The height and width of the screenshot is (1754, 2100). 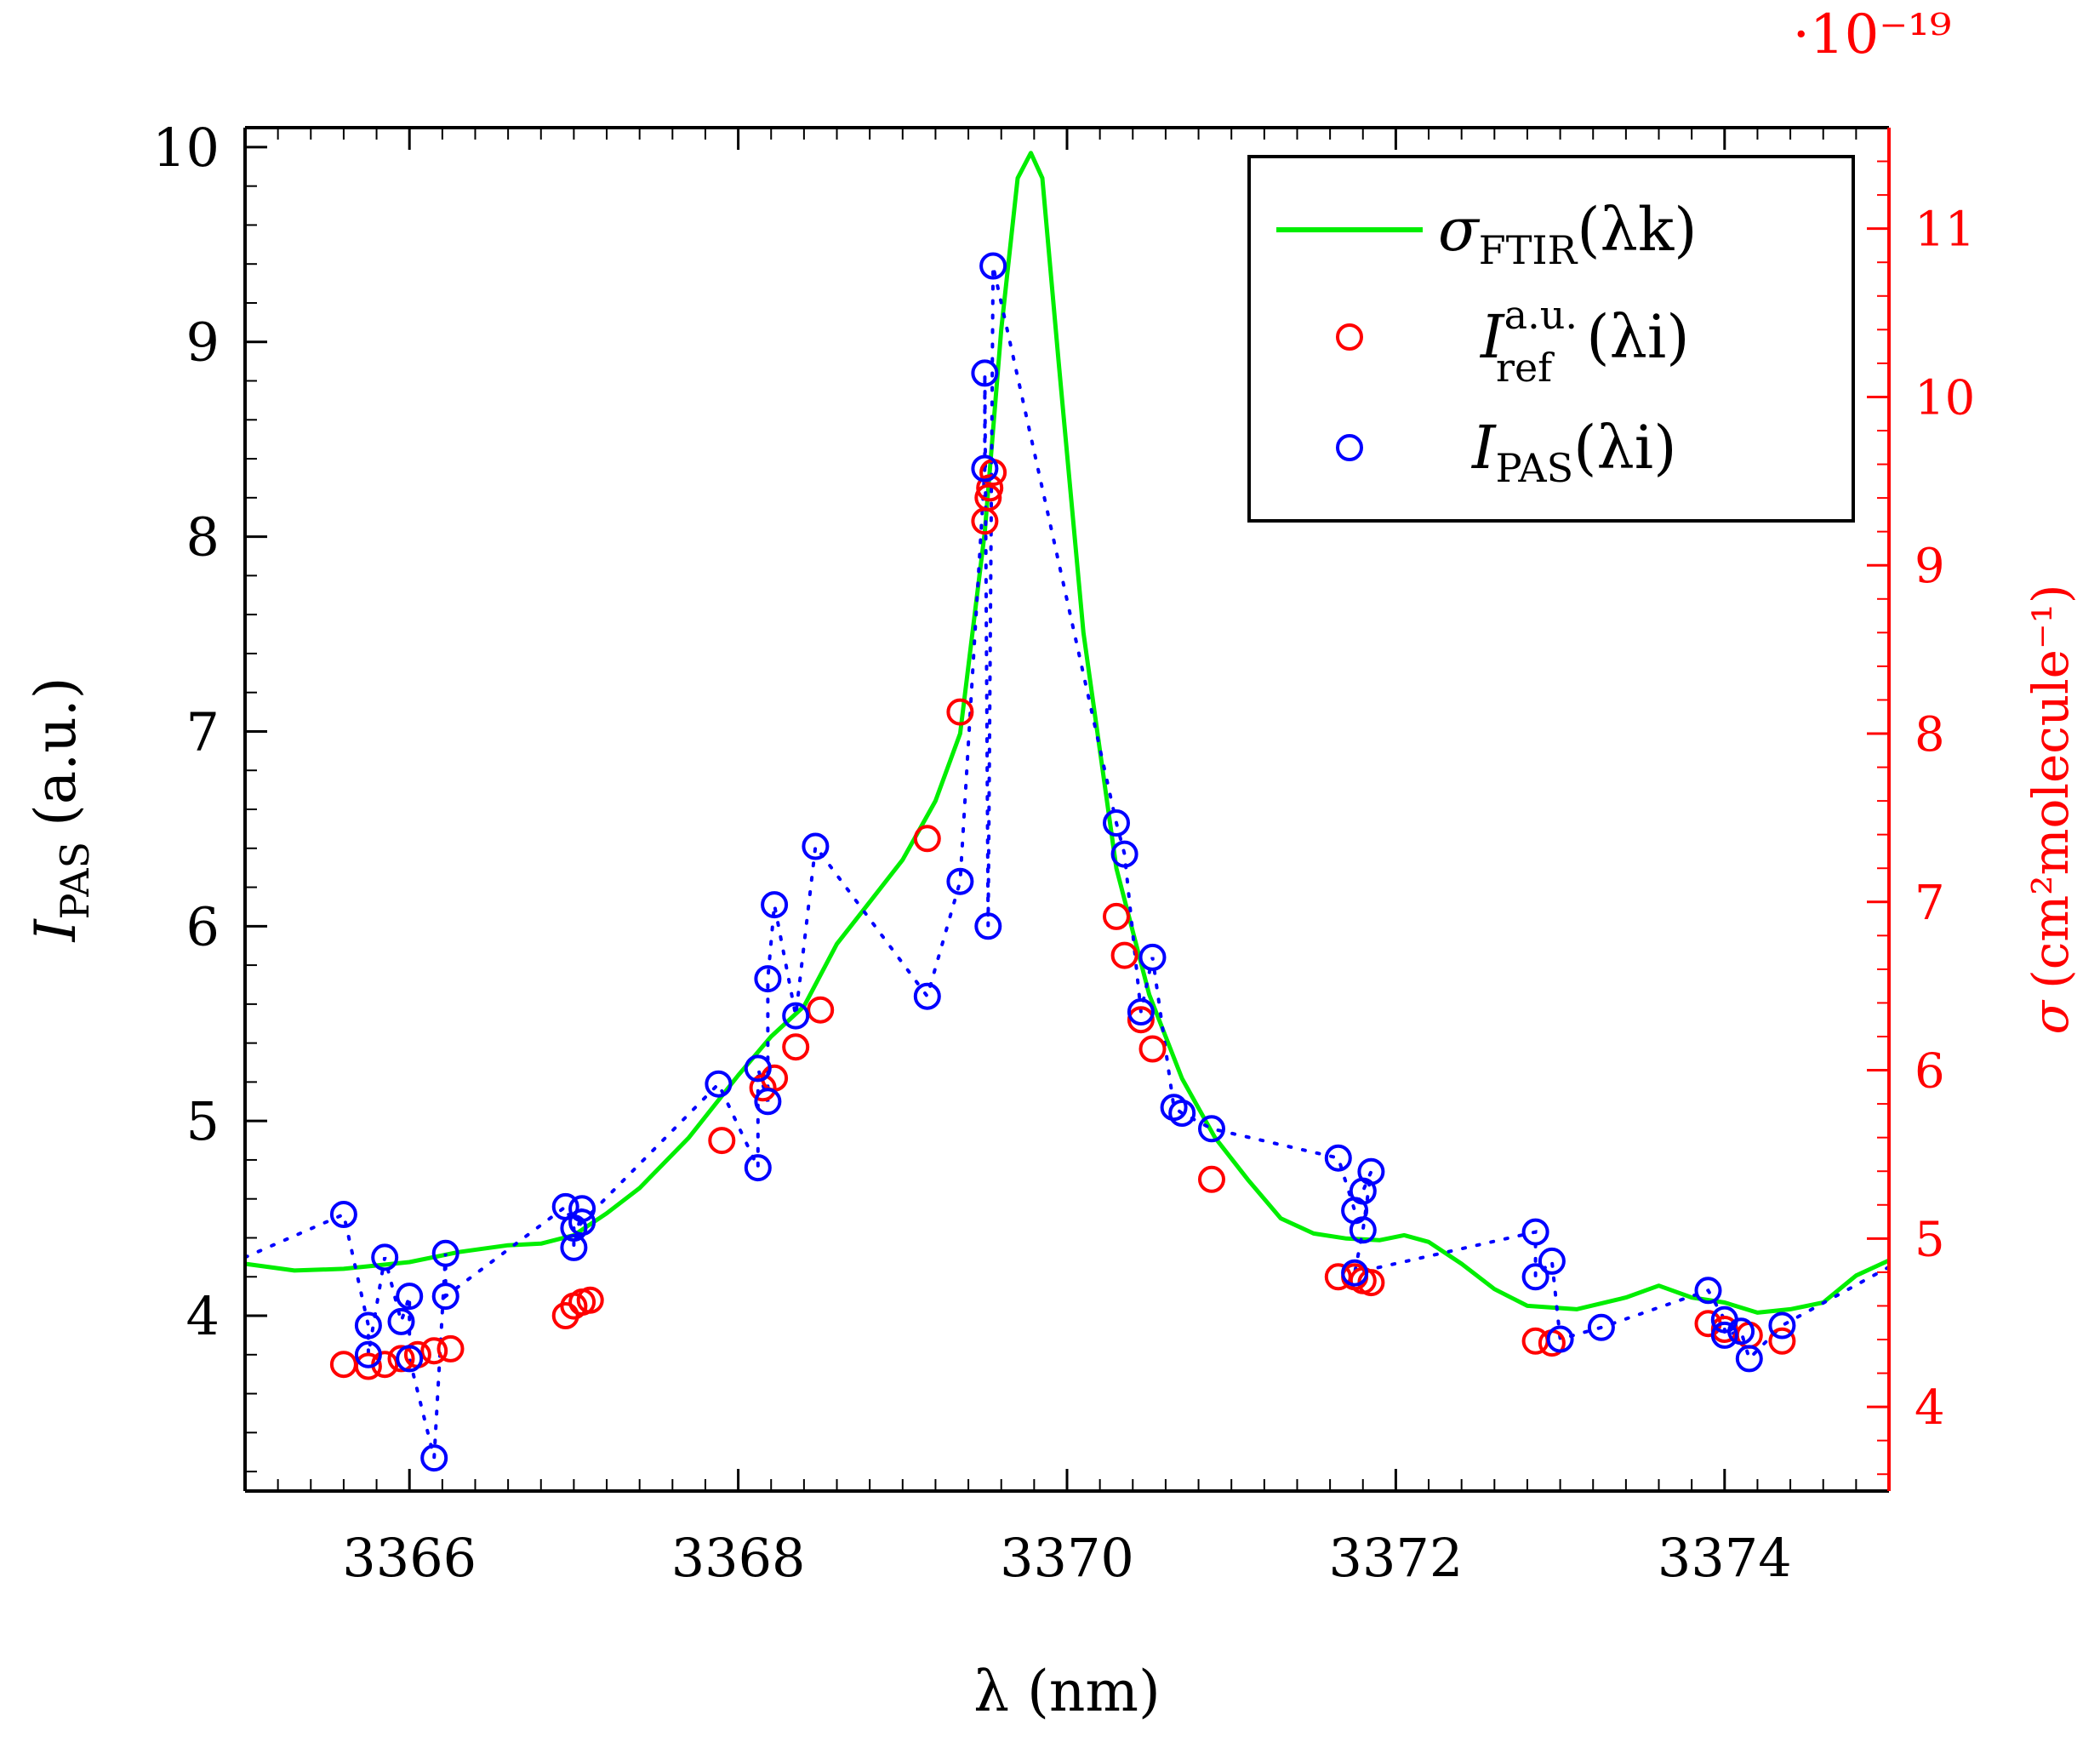 I want to click on y-right-tick-label: 11, so click(x=1945, y=230).